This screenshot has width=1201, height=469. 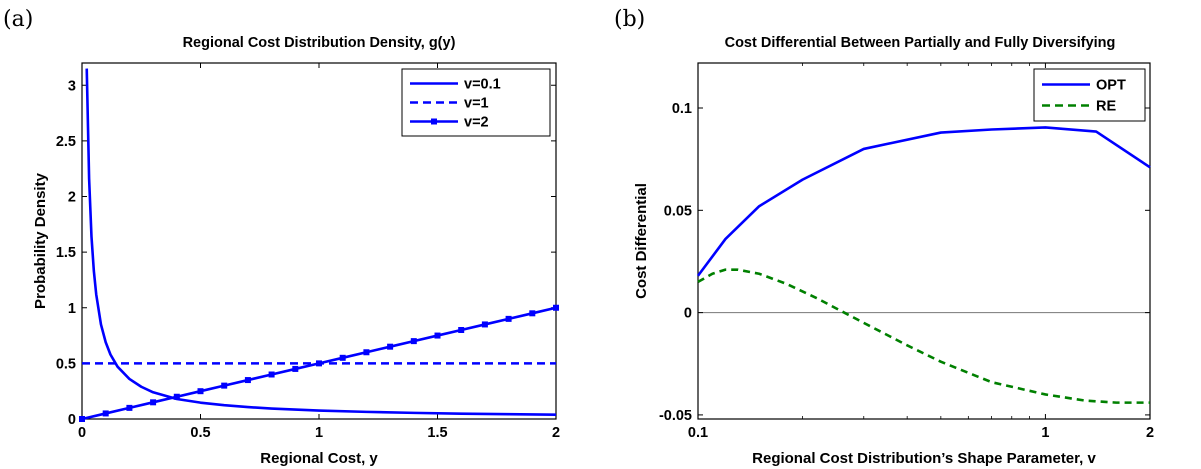 What do you see at coordinates (629, 19) in the screenshot?
I see `panel-b-label: (b)` at bounding box center [629, 19].